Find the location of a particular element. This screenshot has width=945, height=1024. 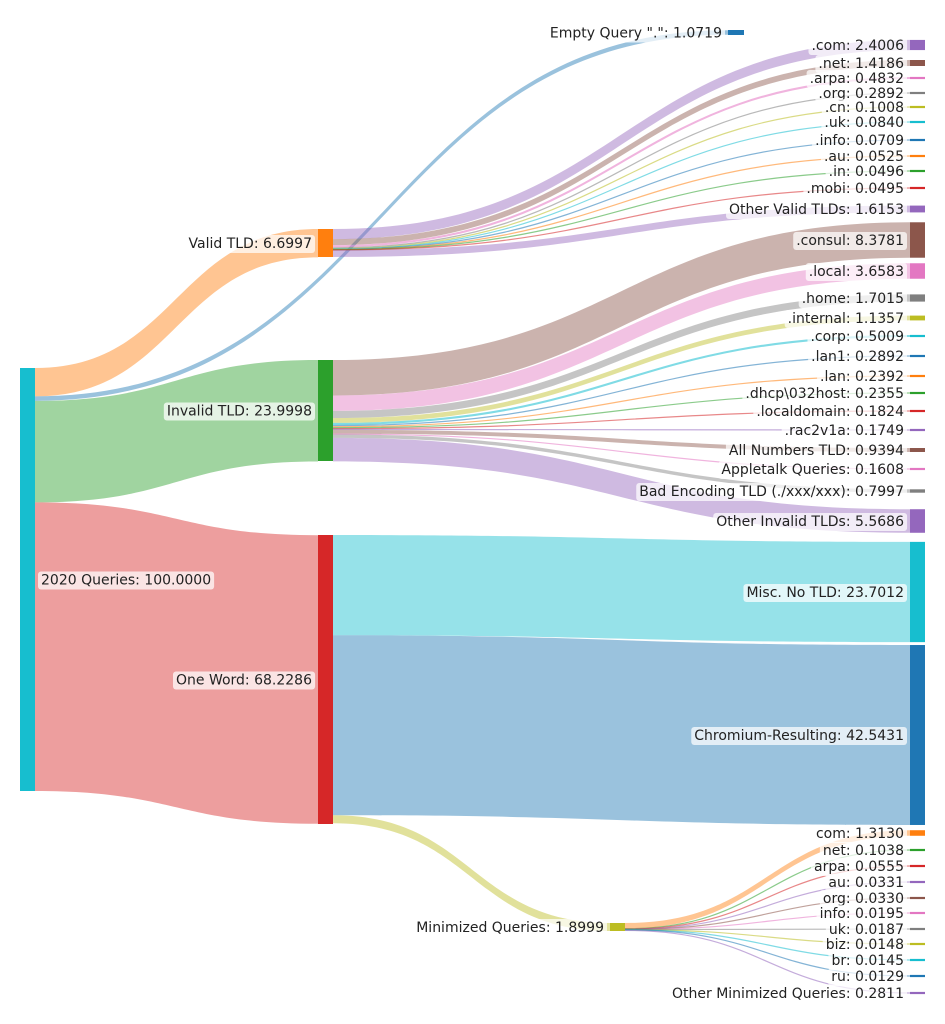

sankey-link-invalid-to-i_internal is located at coordinates (621, 369).